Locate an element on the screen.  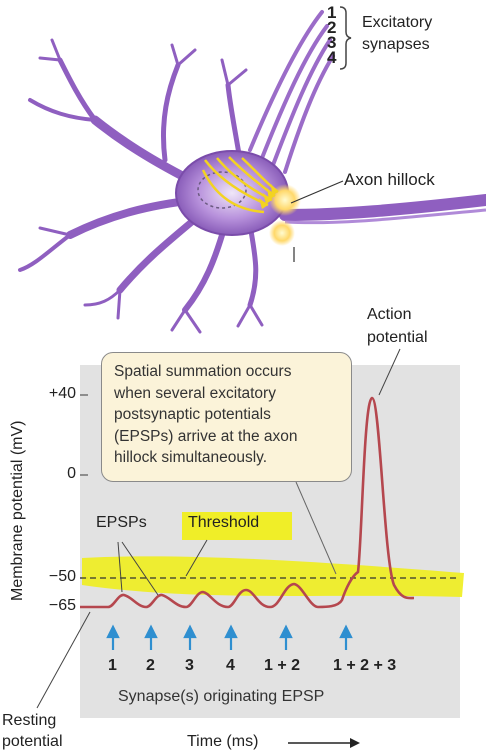
epsps-label: EPSPs is located at coordinates (121, 522).